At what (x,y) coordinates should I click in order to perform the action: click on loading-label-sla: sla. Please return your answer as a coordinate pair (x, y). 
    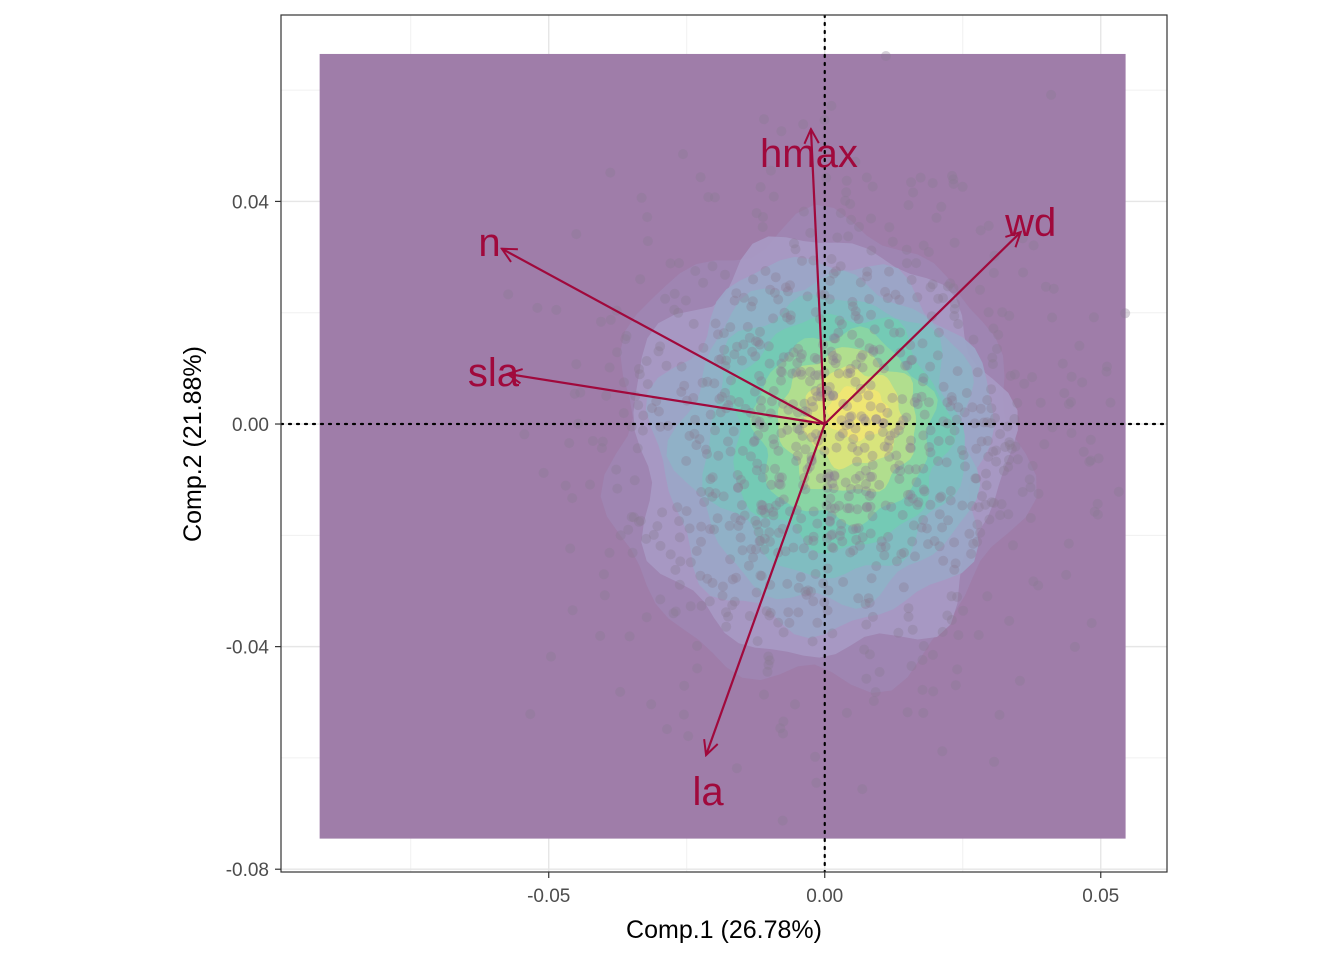
    Looking at the image, I should click on (494, 373).